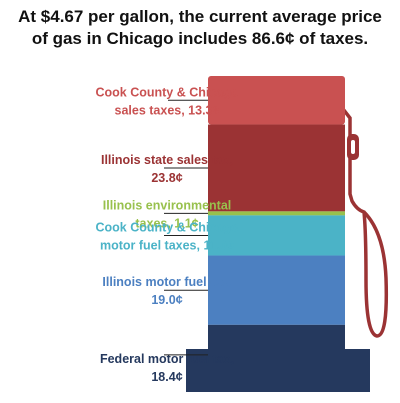  What do you see at coordinates (276, 213) in the screenshot?
I see `segment-3-bar` at bounding box center [276, 213].